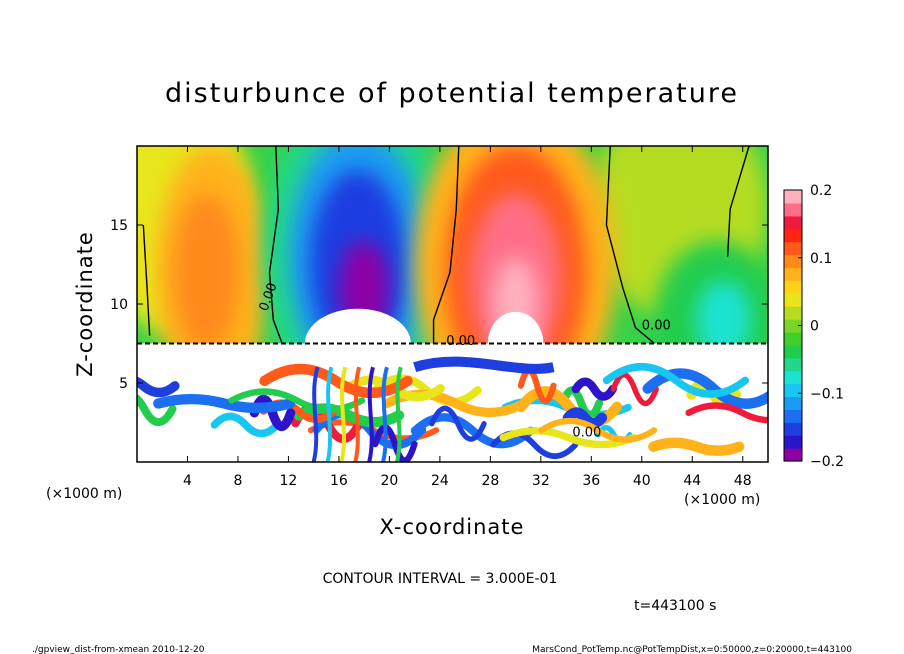 This screenshot has height=654, width=904. What do you see at coordinates (591, 481) in the screenshot?
I see `x-tick-label: 36` at bounding box center [591, 481].